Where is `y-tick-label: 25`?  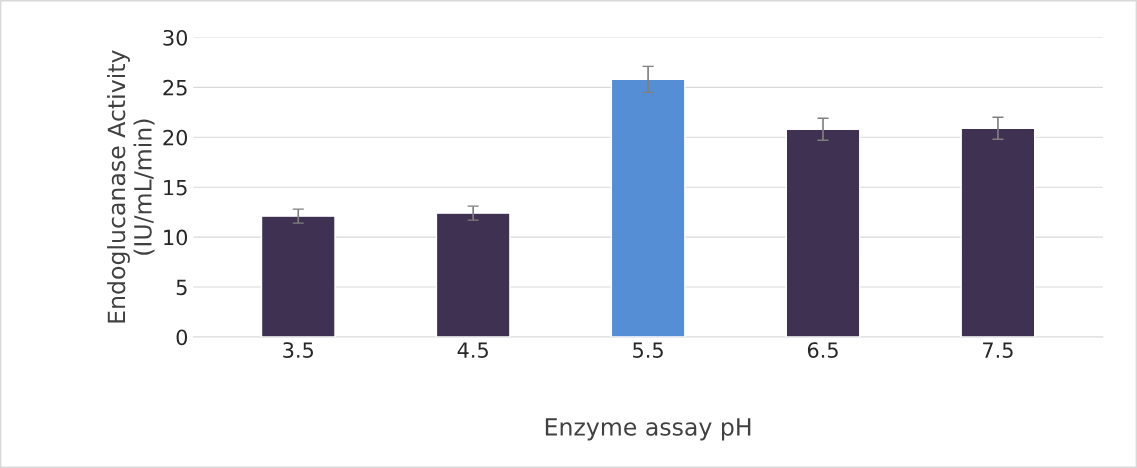 y-tick-label: 25 is located at coordinates (175, 87).